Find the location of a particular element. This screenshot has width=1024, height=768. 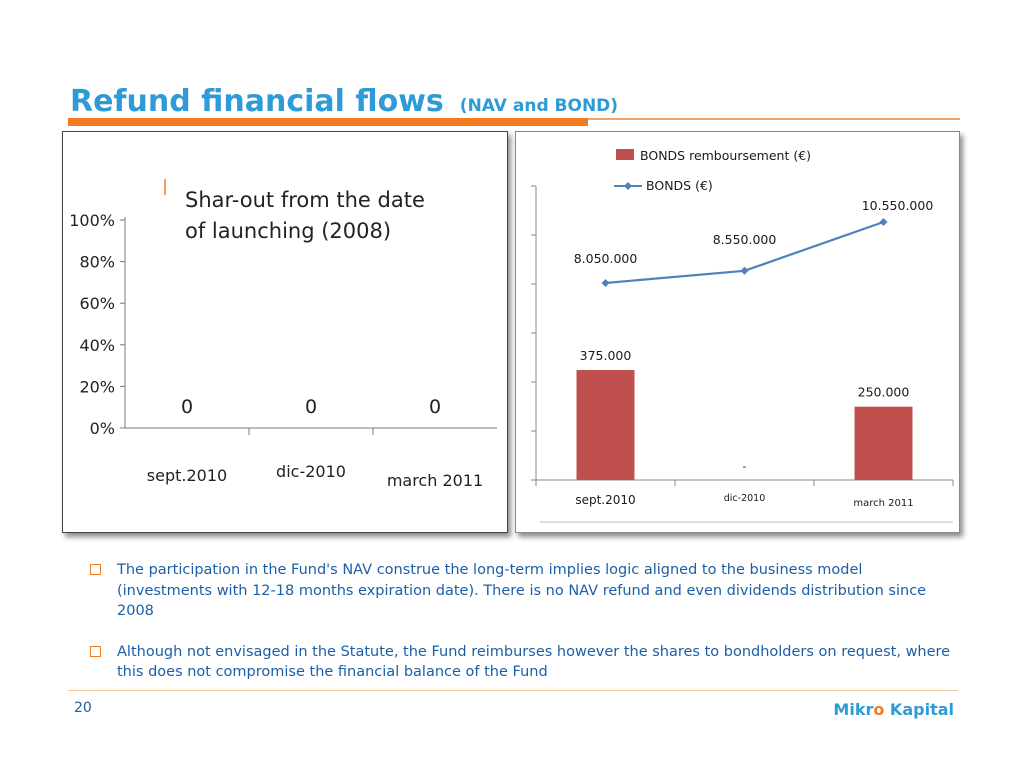

bar-data-label: - is located at coordinates (745, 466).